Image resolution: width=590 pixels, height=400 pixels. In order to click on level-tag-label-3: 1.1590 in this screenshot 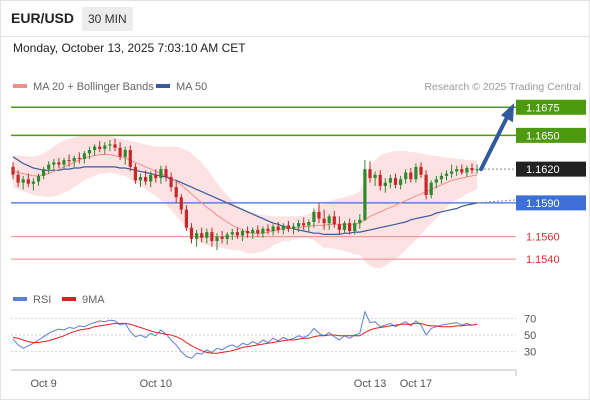, I will do `click(543, 204)`.